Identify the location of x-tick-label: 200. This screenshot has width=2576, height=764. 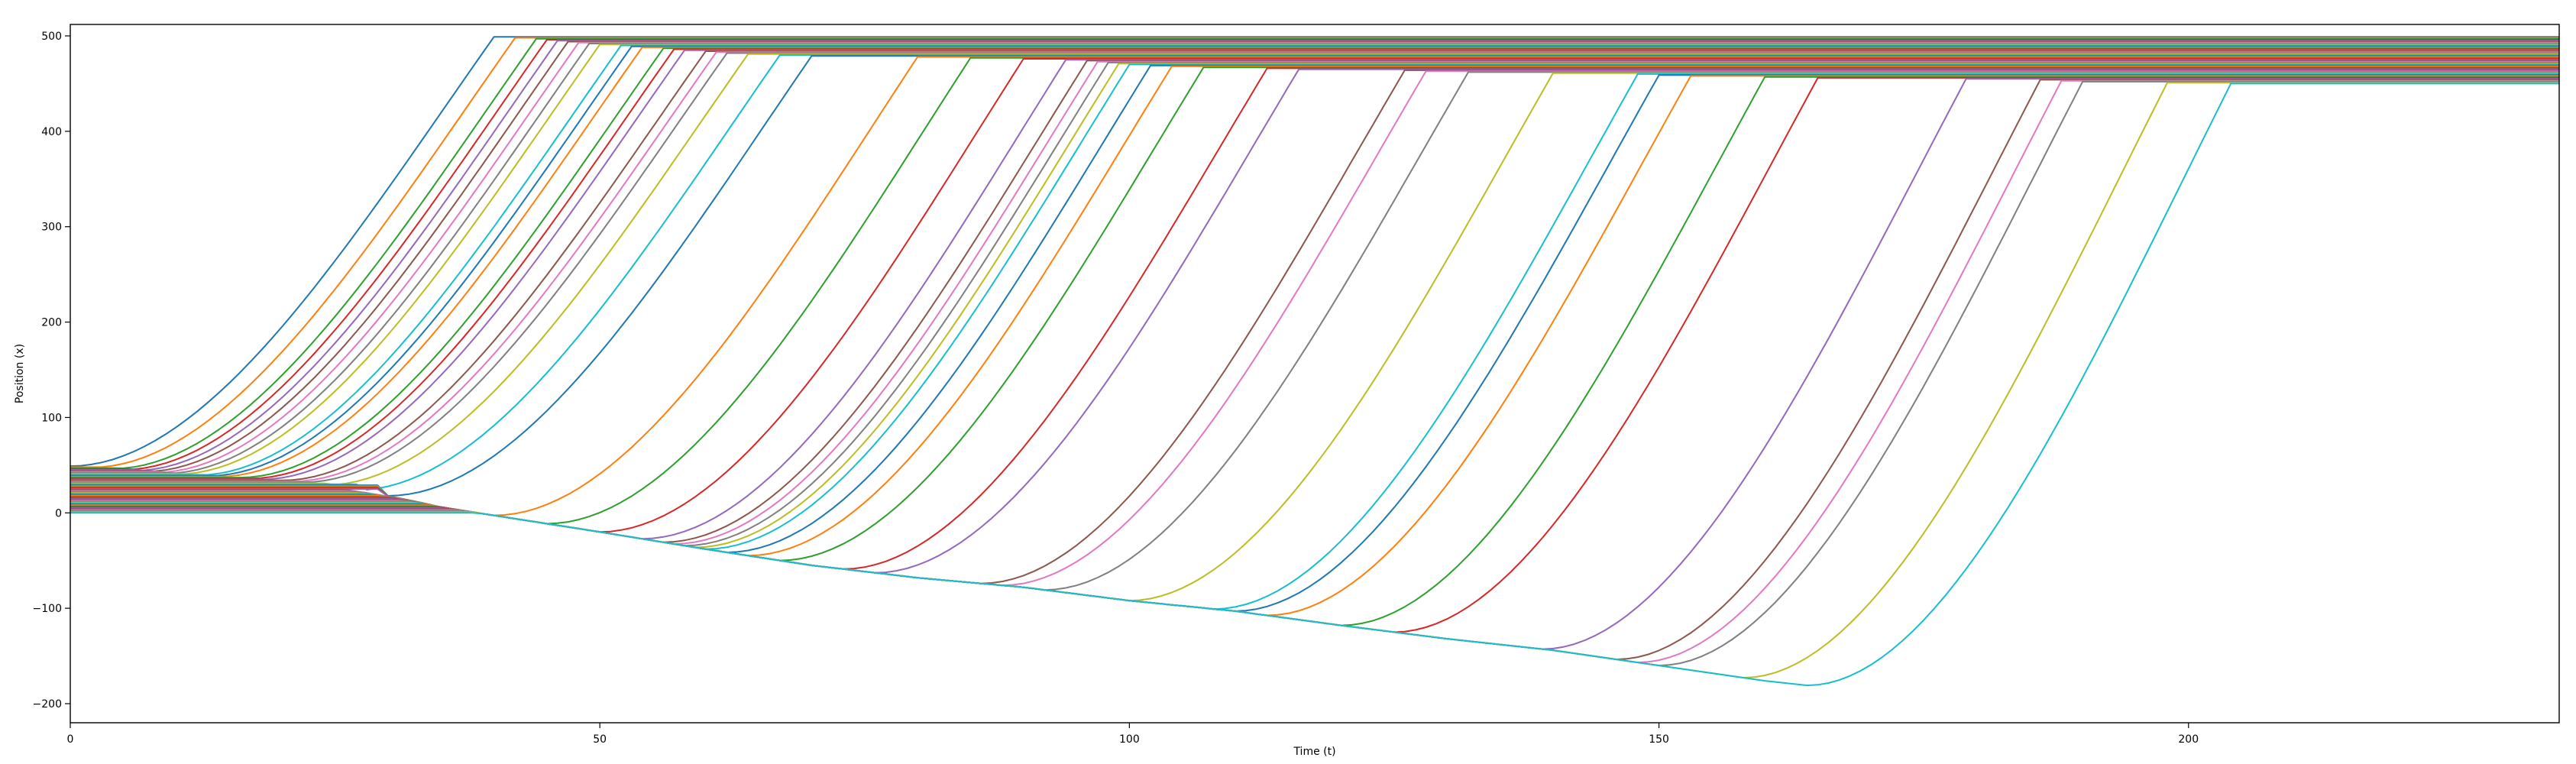
(2188, 739).